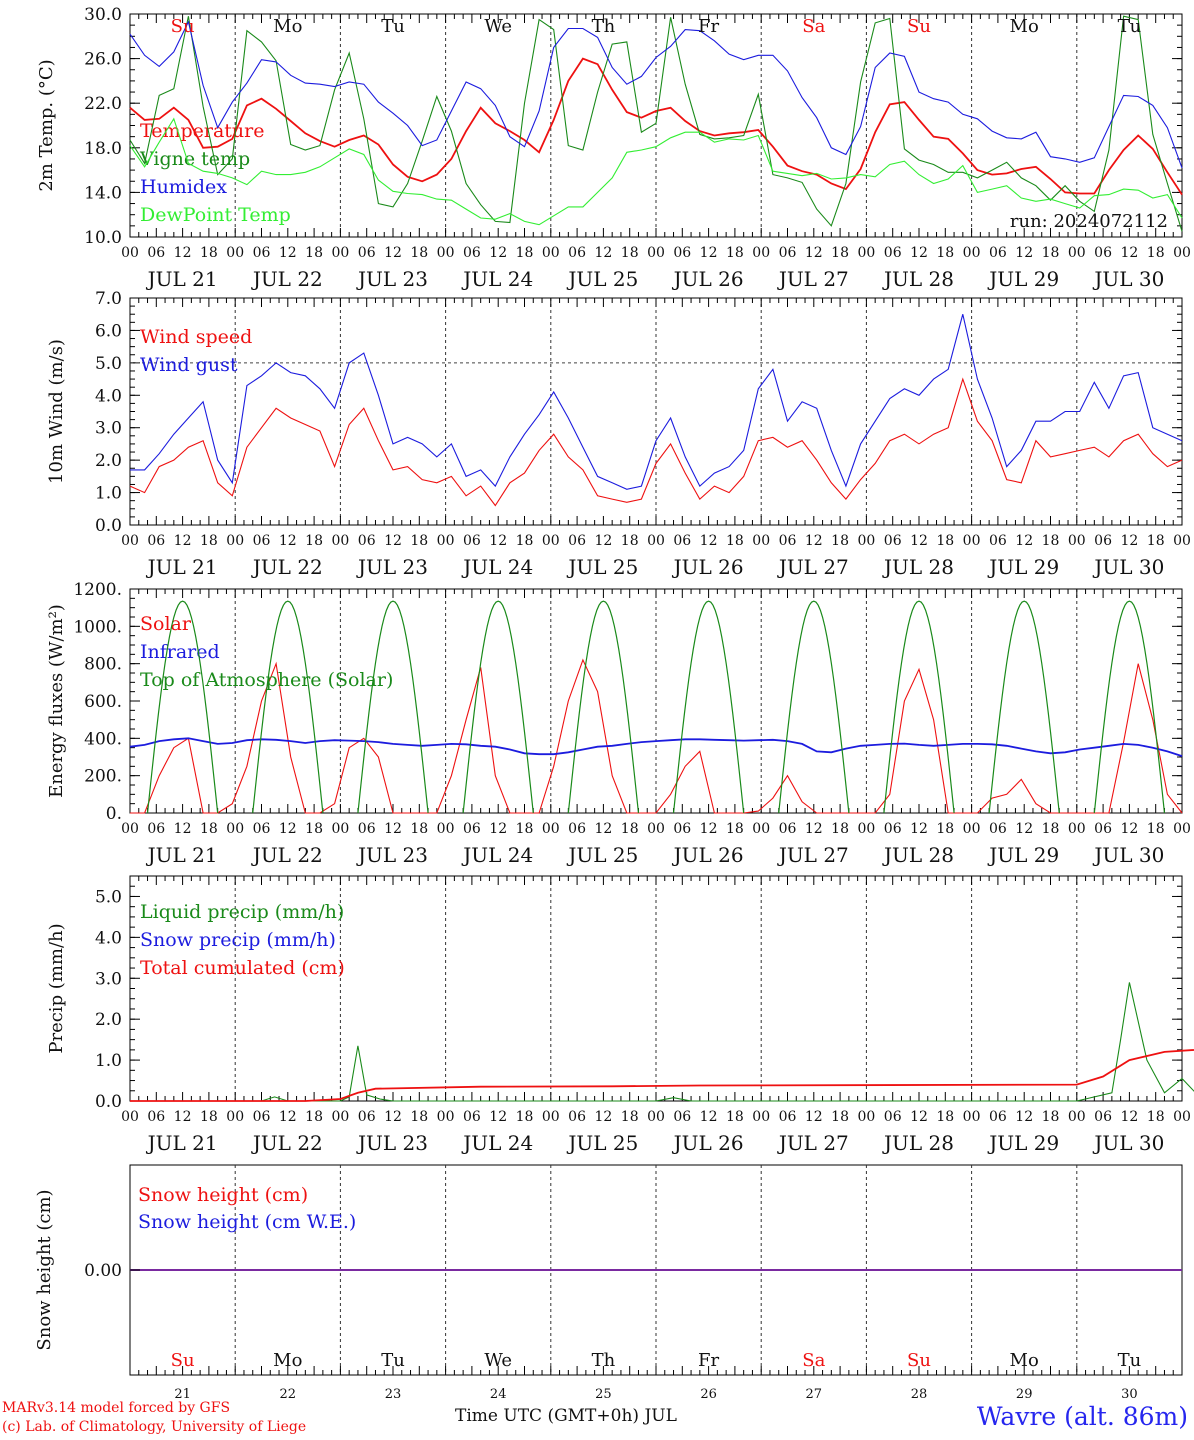 The height and width of the screenshot is (1440, 1194). Describe the element at coordinates (393, 1360) in the screenshot. I see `weekday-label-bottom: Tu` at that location.